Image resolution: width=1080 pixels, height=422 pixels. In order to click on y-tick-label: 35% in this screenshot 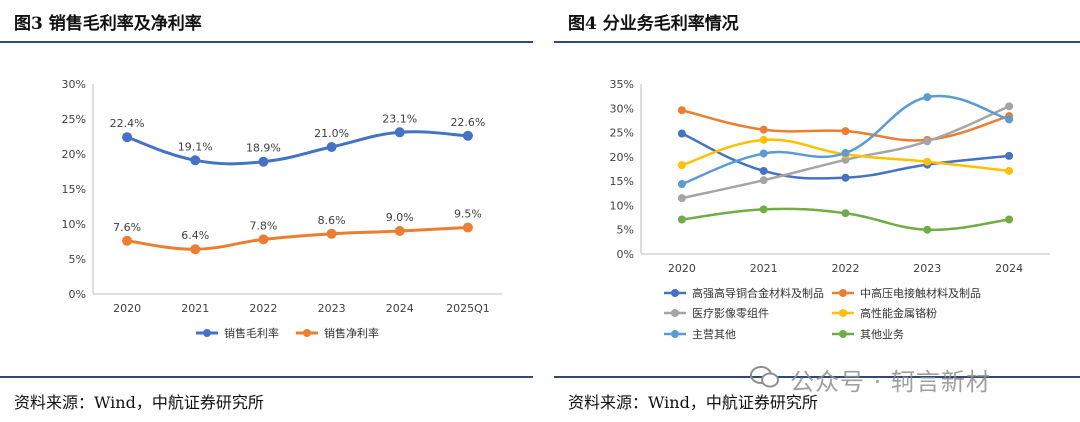, I will do `click(622, 84)`.